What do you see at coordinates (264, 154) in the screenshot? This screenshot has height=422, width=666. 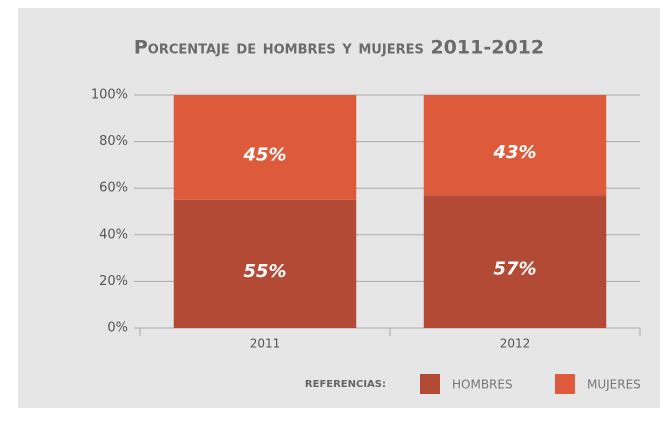 I see `data-label: 45%` at bounding box center [264, 154].